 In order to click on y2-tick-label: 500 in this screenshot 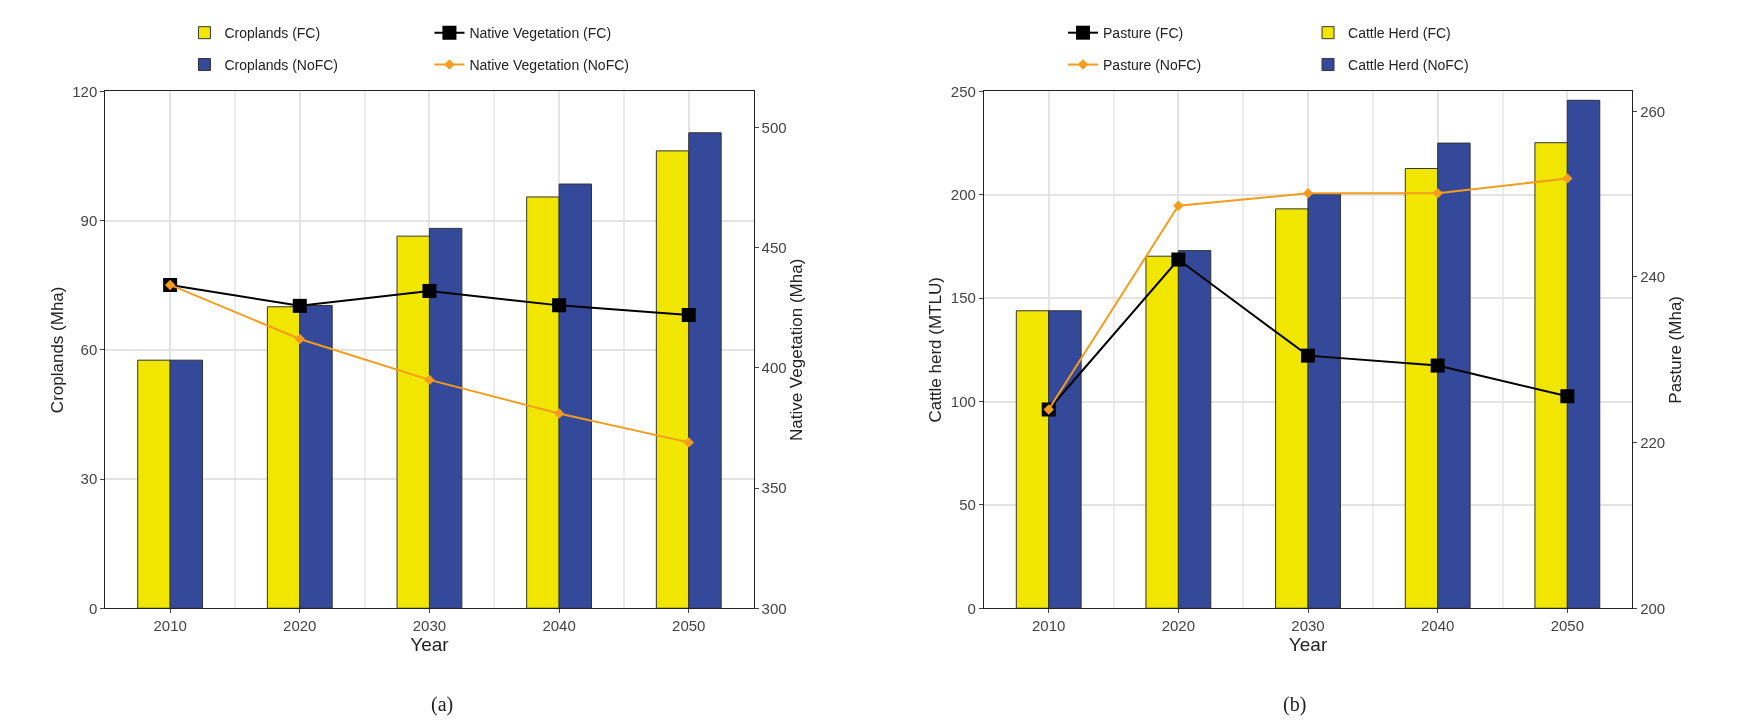, I will do `click(774, 127)`.